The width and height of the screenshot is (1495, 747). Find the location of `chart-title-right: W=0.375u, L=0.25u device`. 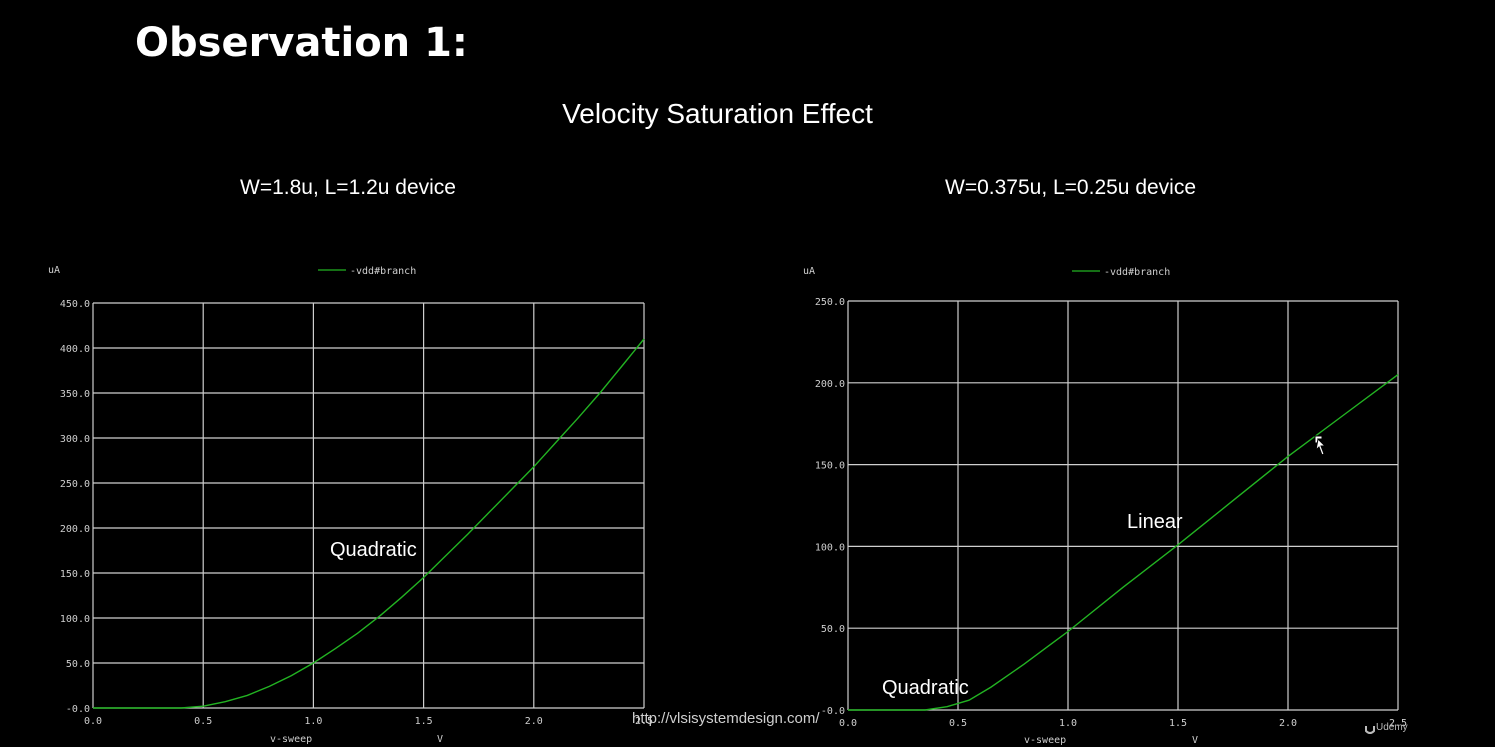

chart-title-right: W=0.375u, L=0.25u device is located at coordinates (1071, 187).